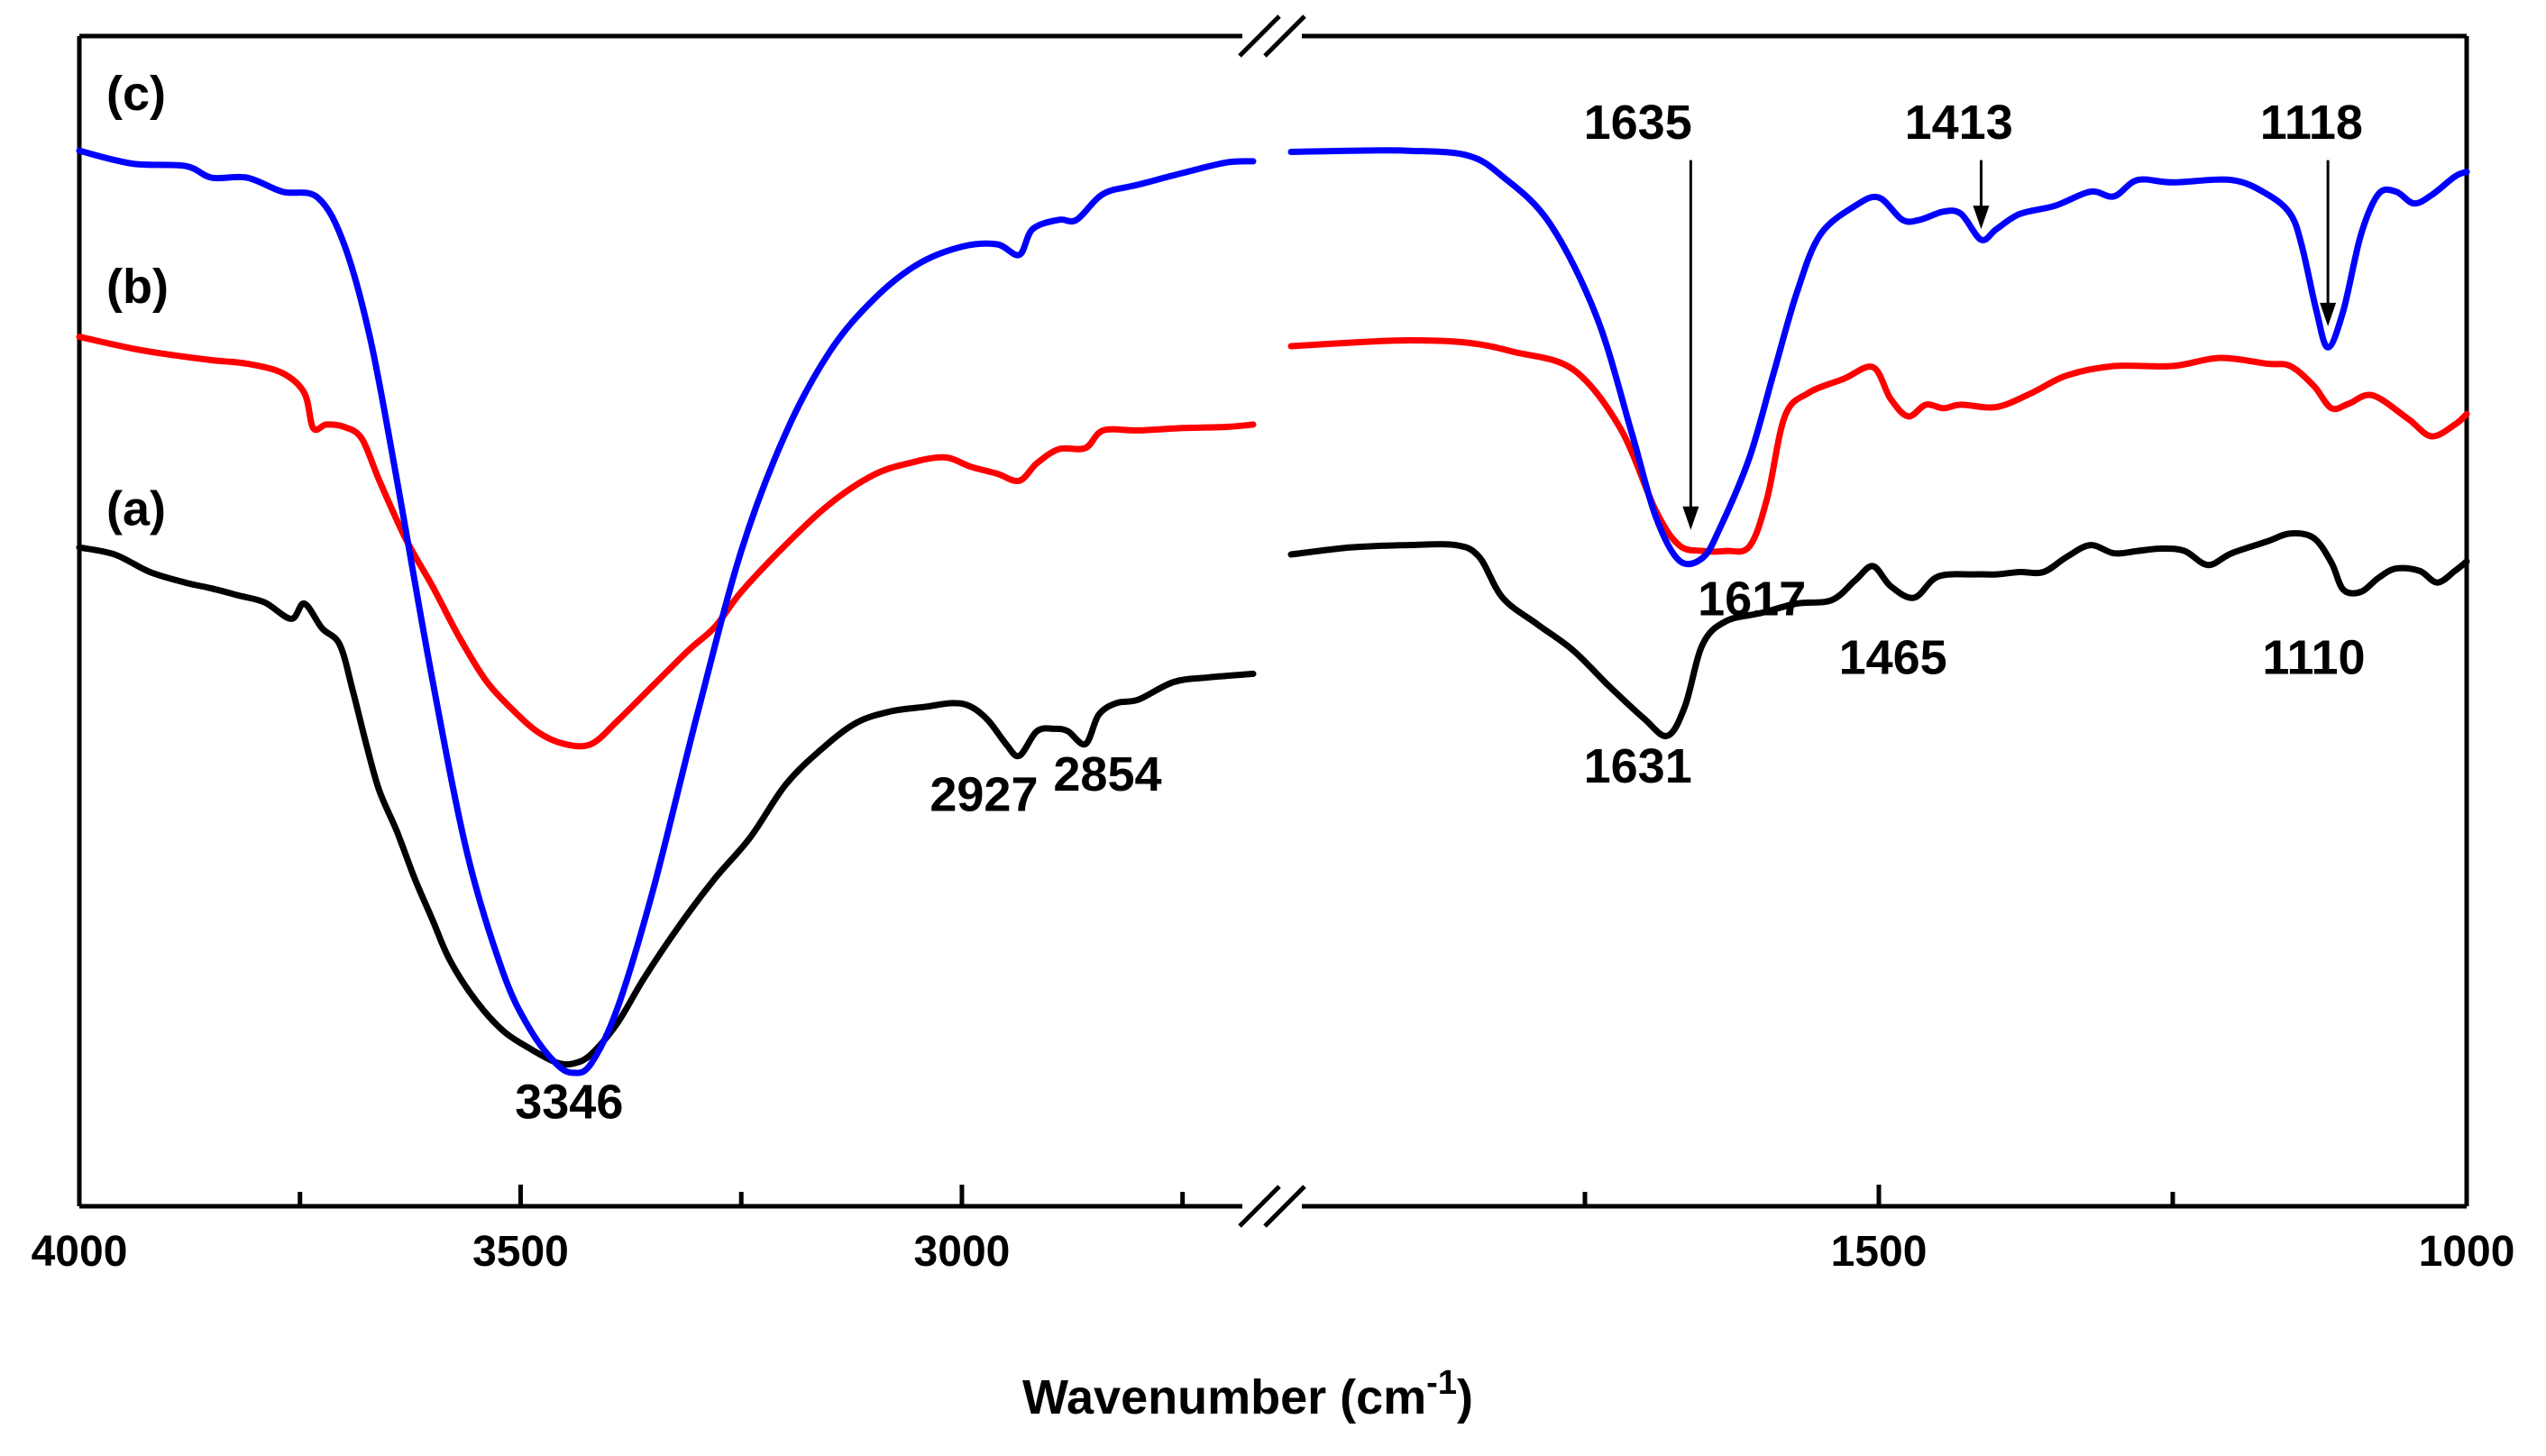  What do you see at coordinates (1638, 123) in the screenshot?
I see `peak-label-1635: 1635` at bounding box center [1638, 123].